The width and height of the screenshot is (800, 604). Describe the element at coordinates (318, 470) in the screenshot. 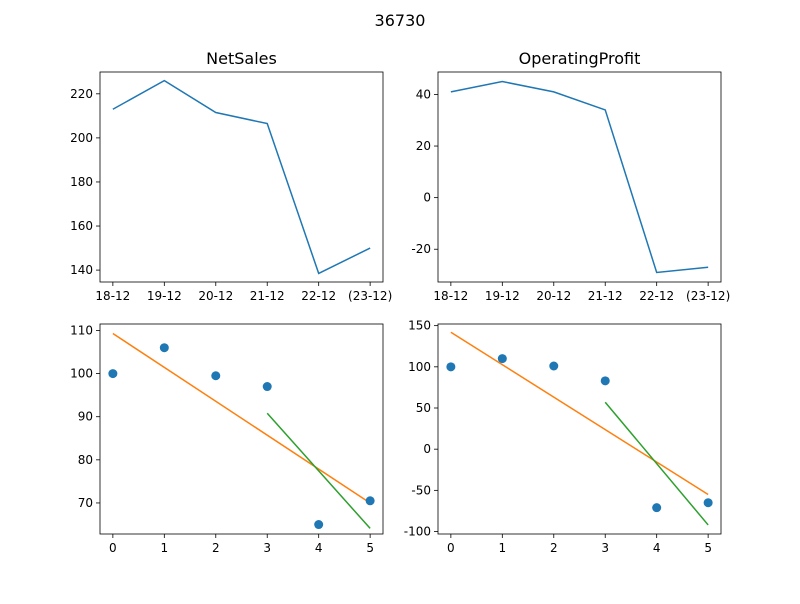

I see `recent-trend-line` at that location.